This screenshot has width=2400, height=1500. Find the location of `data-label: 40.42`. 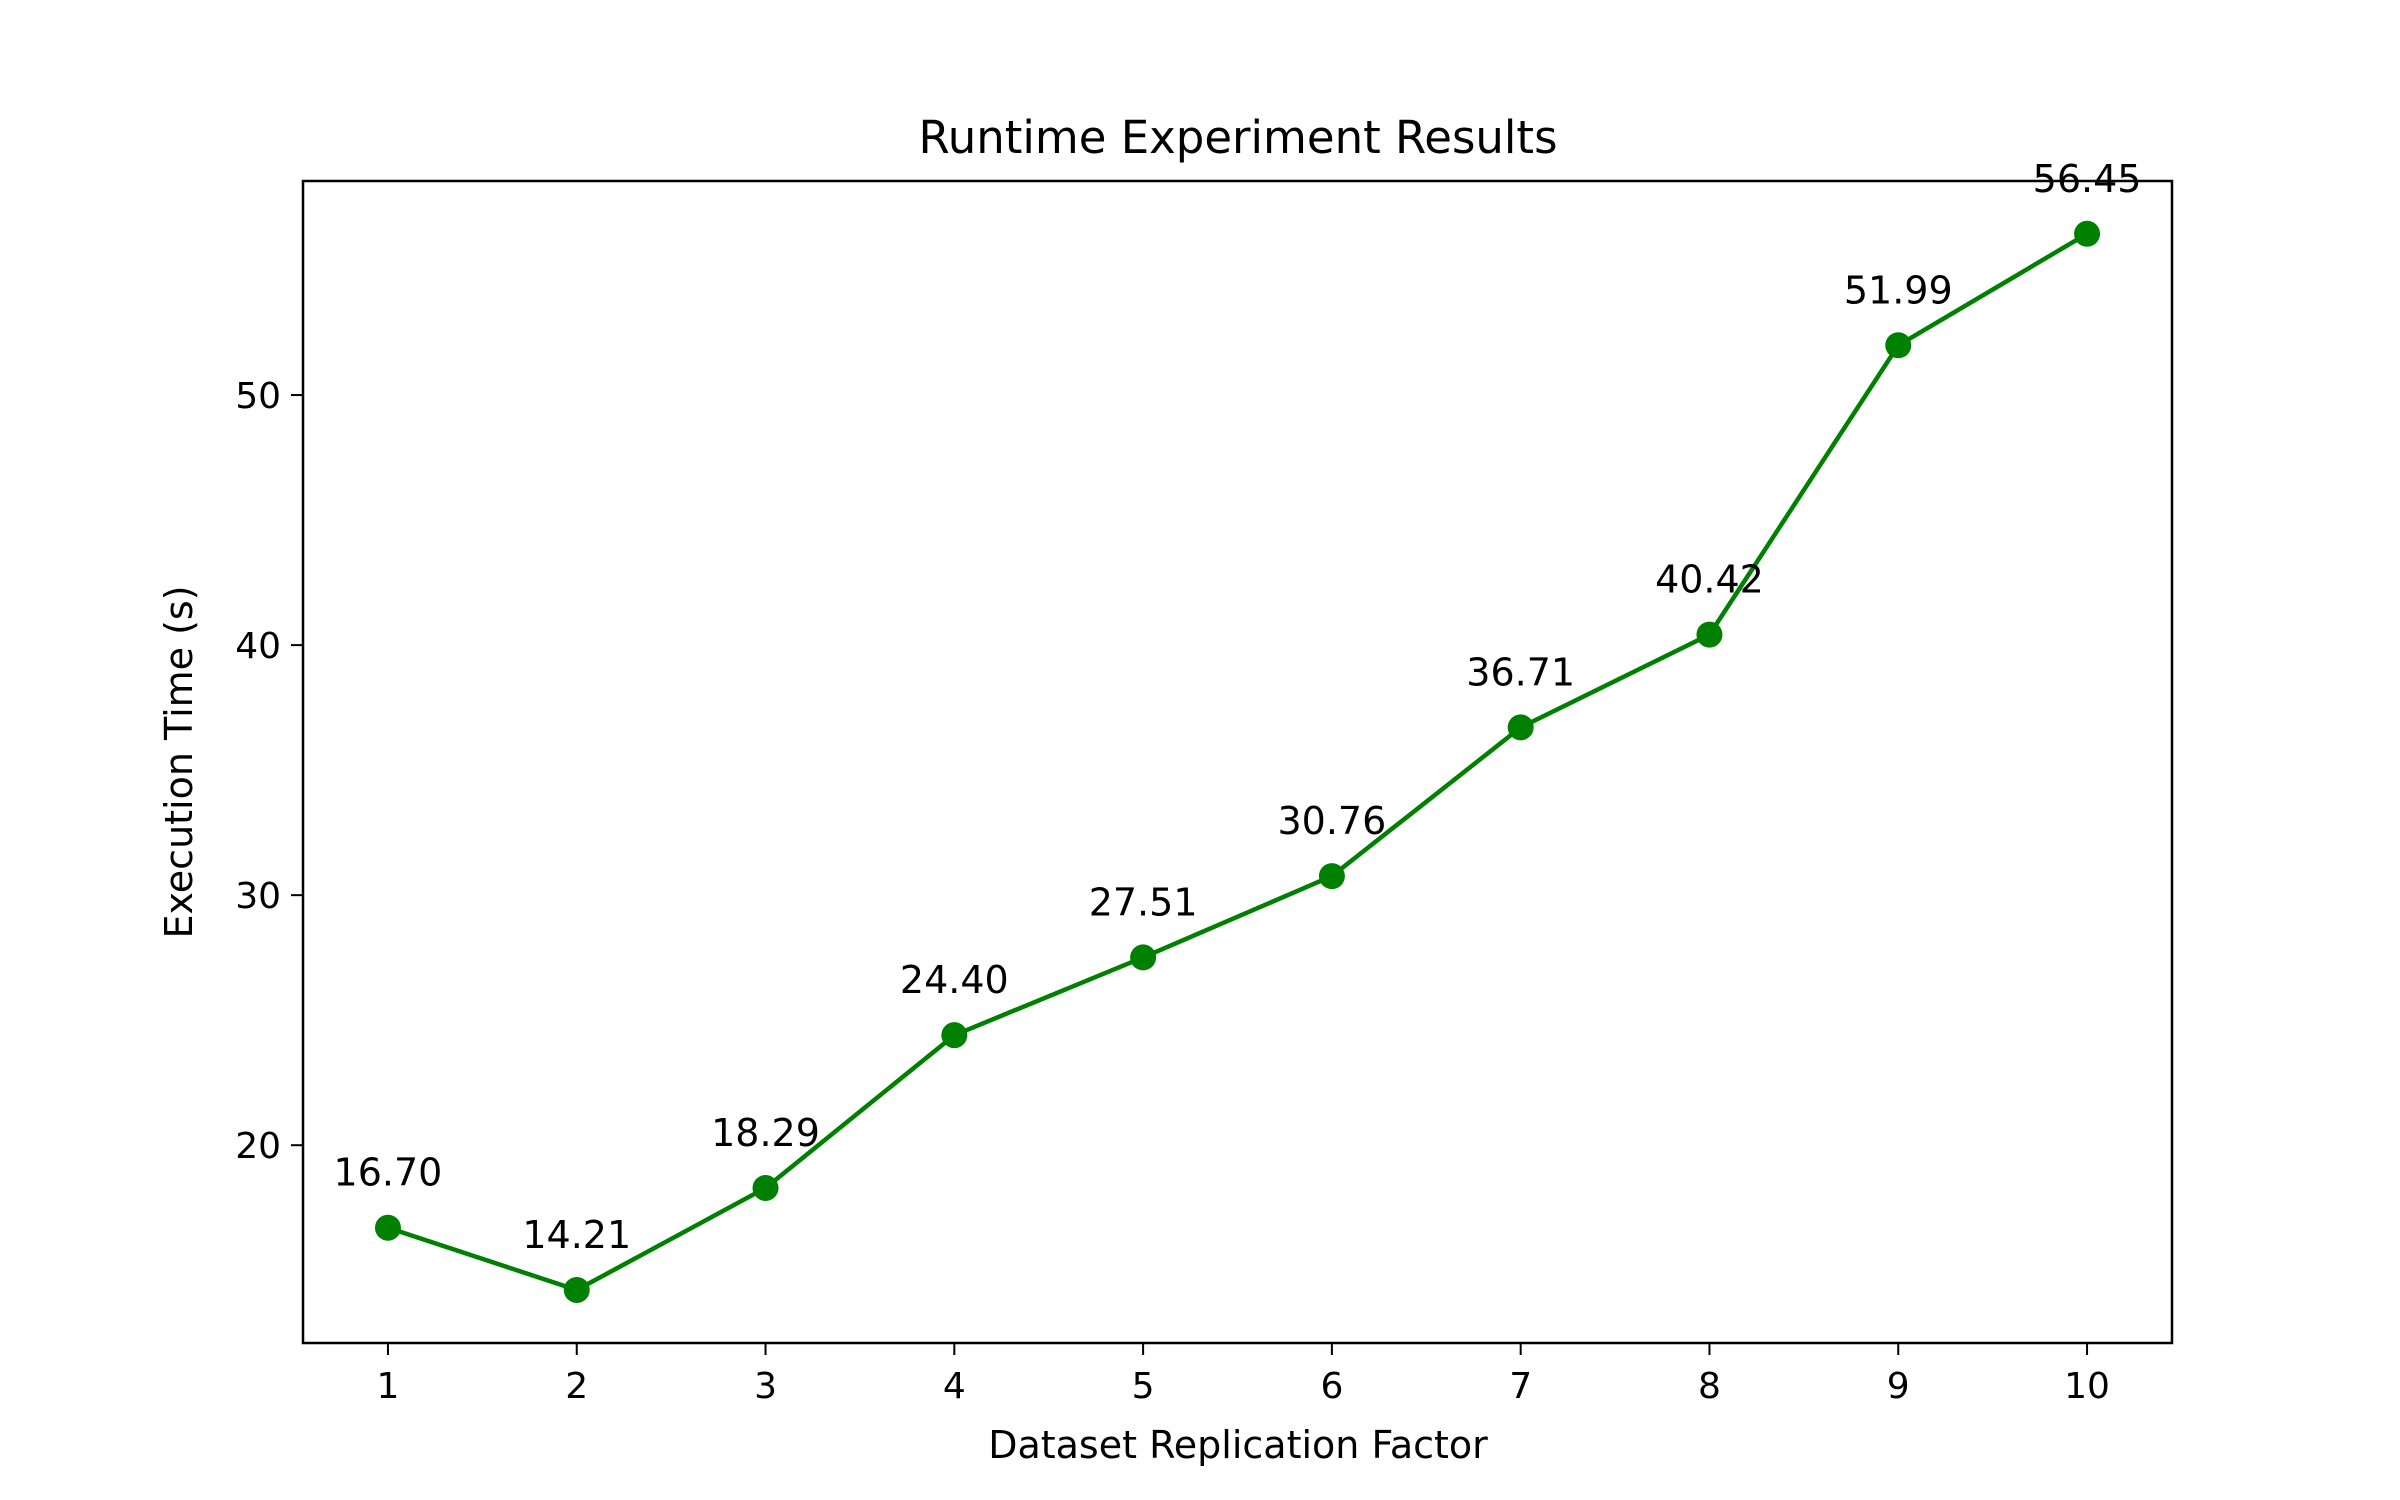

data-label: 40.42 is located at coordinates (1709, 580).